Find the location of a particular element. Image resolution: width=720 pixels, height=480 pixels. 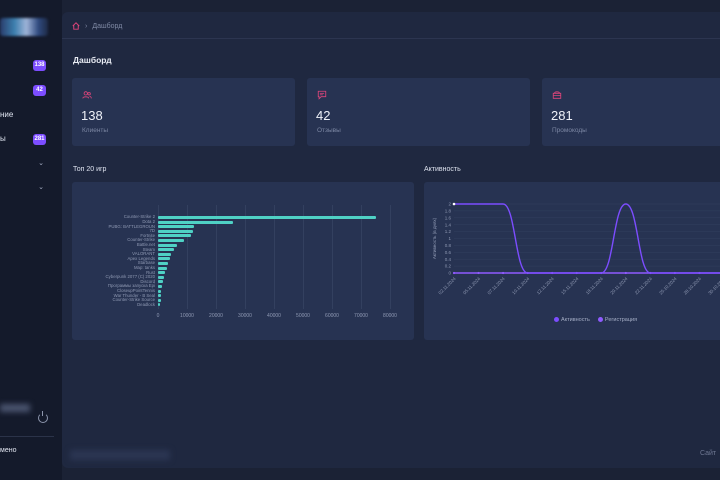

x-tick-label: 30000 is located at coordinates (245, 316).